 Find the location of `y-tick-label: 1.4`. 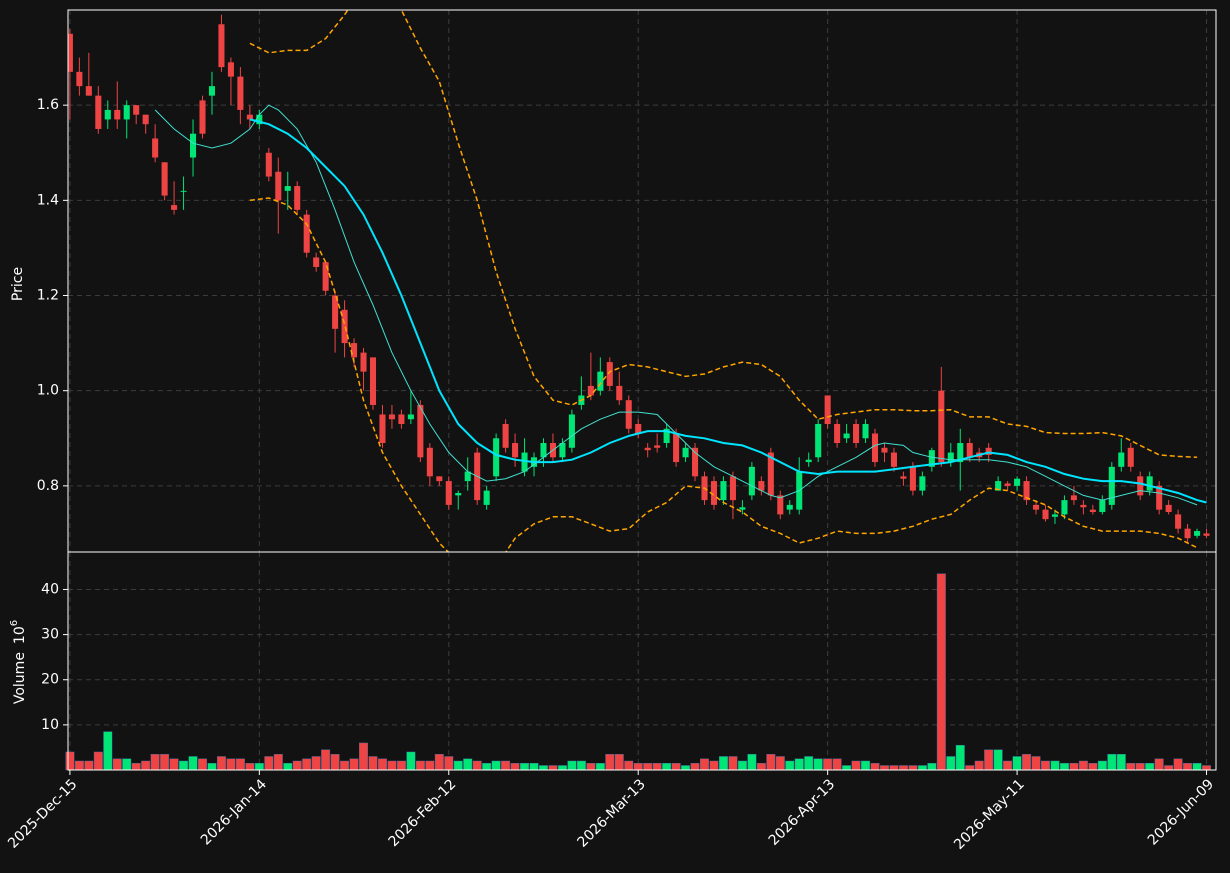

y-tick-label: 1.4 is located at coordinates (48, 200).